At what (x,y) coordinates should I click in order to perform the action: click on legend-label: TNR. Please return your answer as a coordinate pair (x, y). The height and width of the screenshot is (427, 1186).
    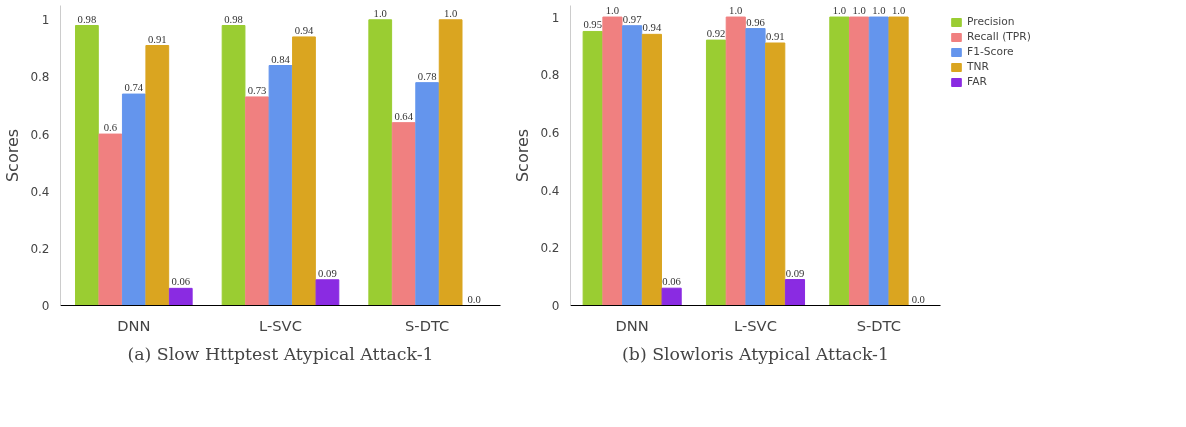
    Looking at the image, I should click on (978, 66).